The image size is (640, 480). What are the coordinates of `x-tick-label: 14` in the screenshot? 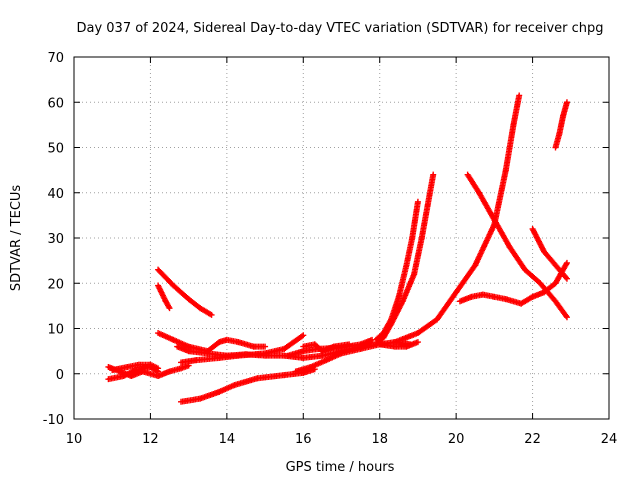 It's located at (227, 439).